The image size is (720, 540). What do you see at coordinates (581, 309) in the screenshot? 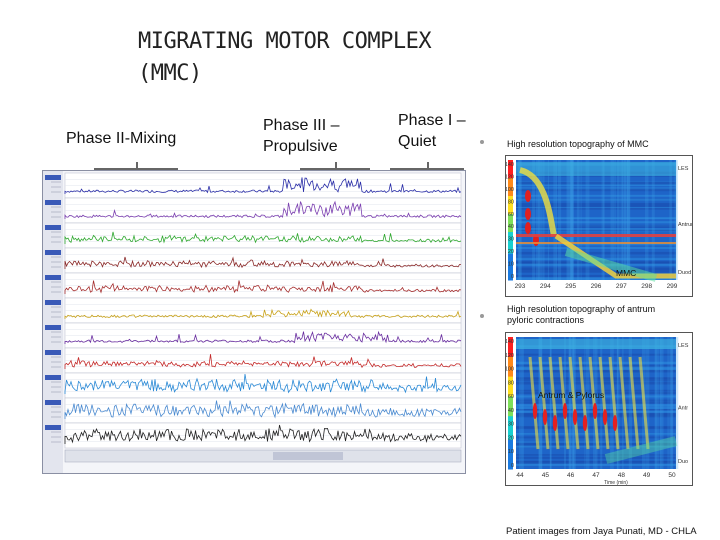
I see `topo2-caption-line-1: High resolution topography of antrum` at bounding box center [581, 309].